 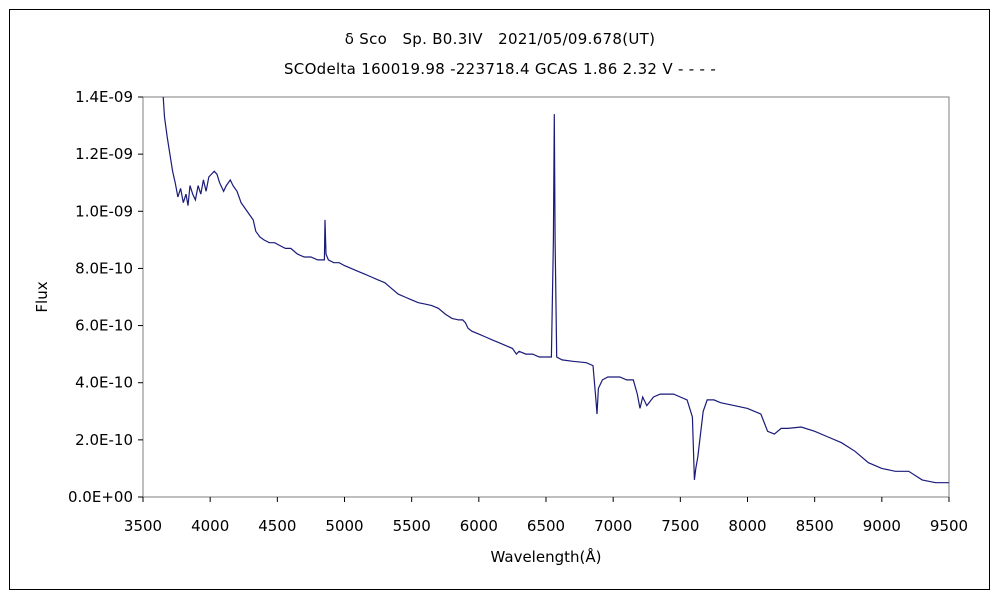 What do you see at coordinates (100, 497) in the screenshot?
I see `y-tick-label: 0.0E+00` at bounding box center [100, 497].